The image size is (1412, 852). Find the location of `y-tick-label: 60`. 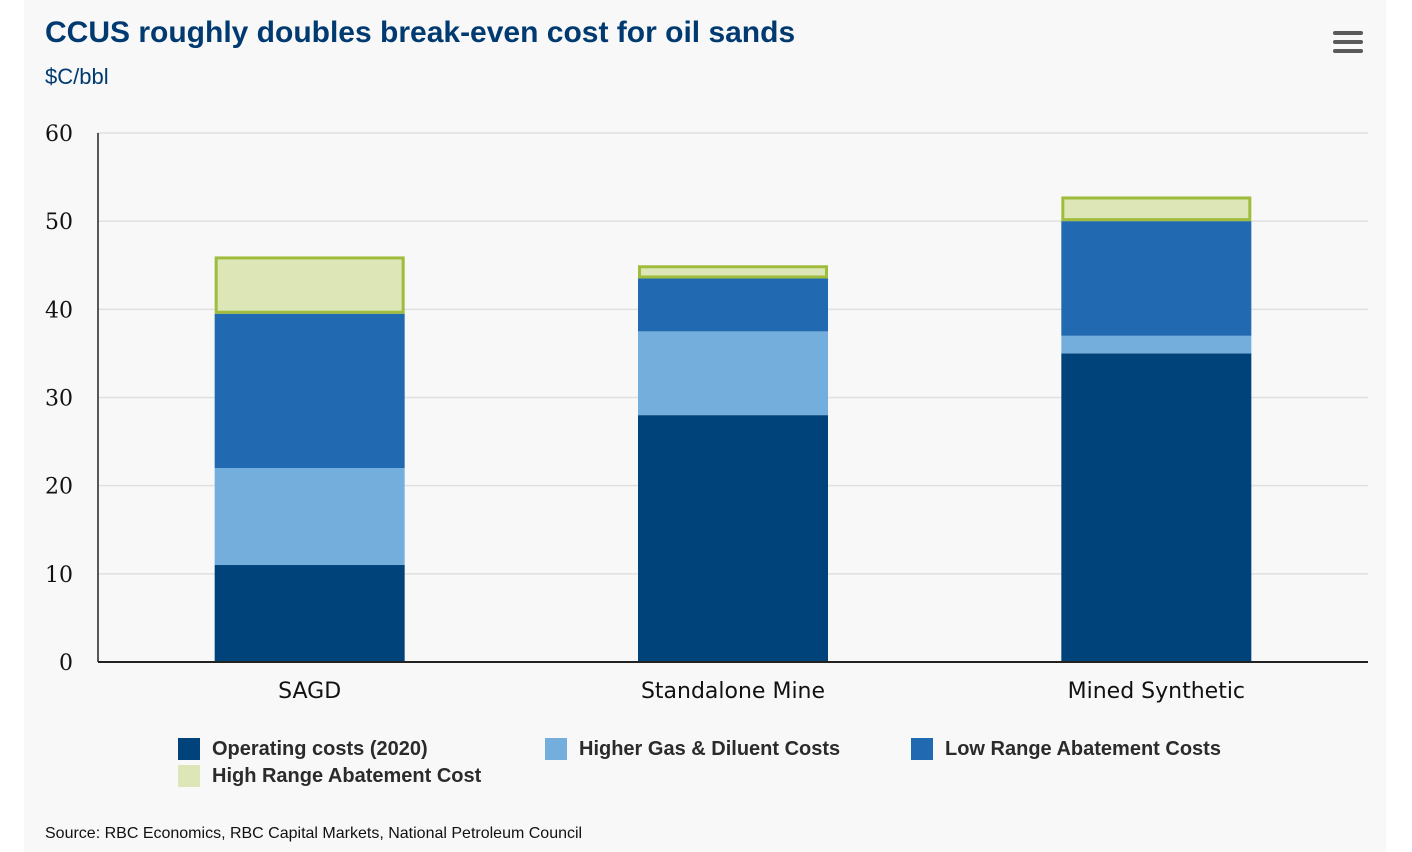

y-tick-label: 60 is located at coordinates (59, 134).